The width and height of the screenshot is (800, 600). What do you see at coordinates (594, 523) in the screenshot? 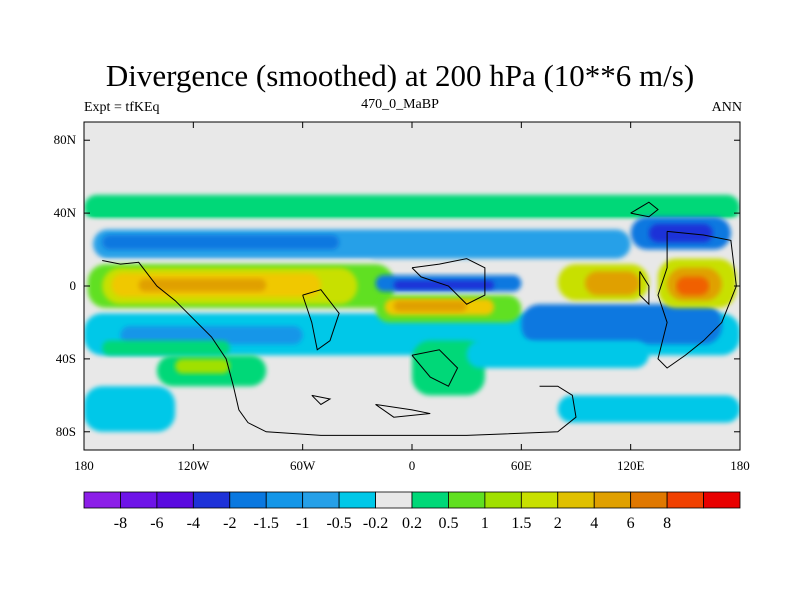
I see `colorbar-label: 4` at bounding box center [594, 523].